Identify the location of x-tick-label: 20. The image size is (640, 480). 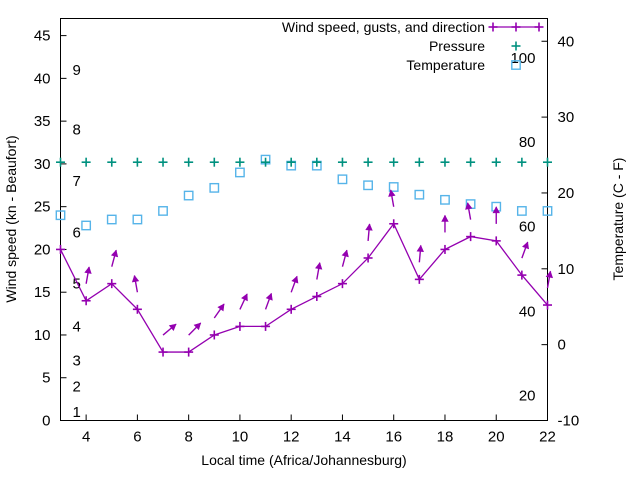
(496, 437).